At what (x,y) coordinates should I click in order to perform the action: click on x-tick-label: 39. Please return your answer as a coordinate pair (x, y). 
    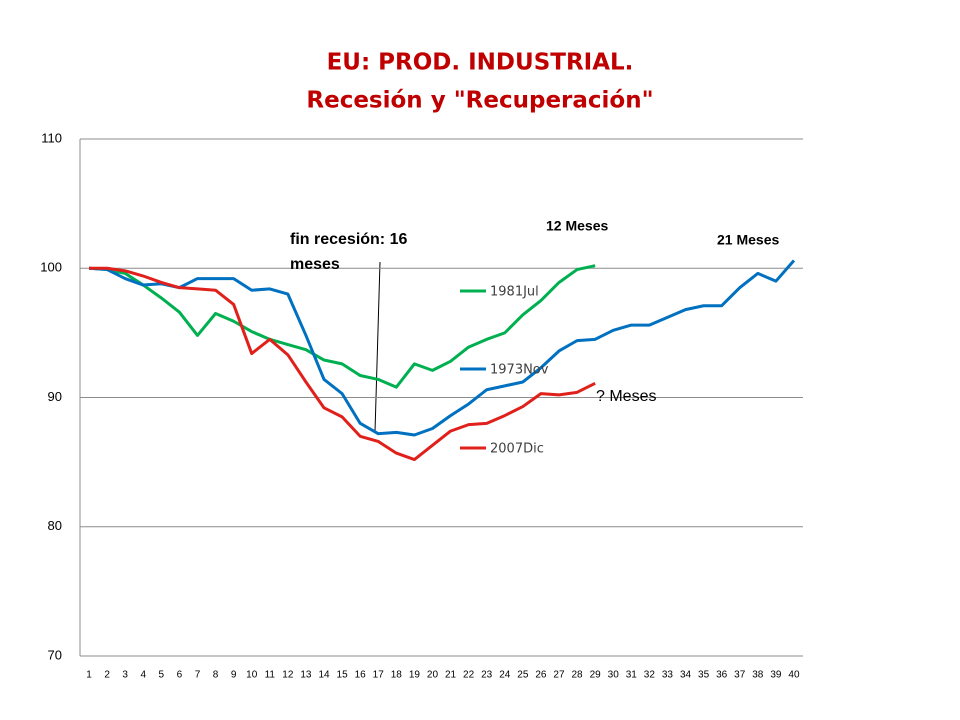
    Looking at the image, I should click on (776, 675).